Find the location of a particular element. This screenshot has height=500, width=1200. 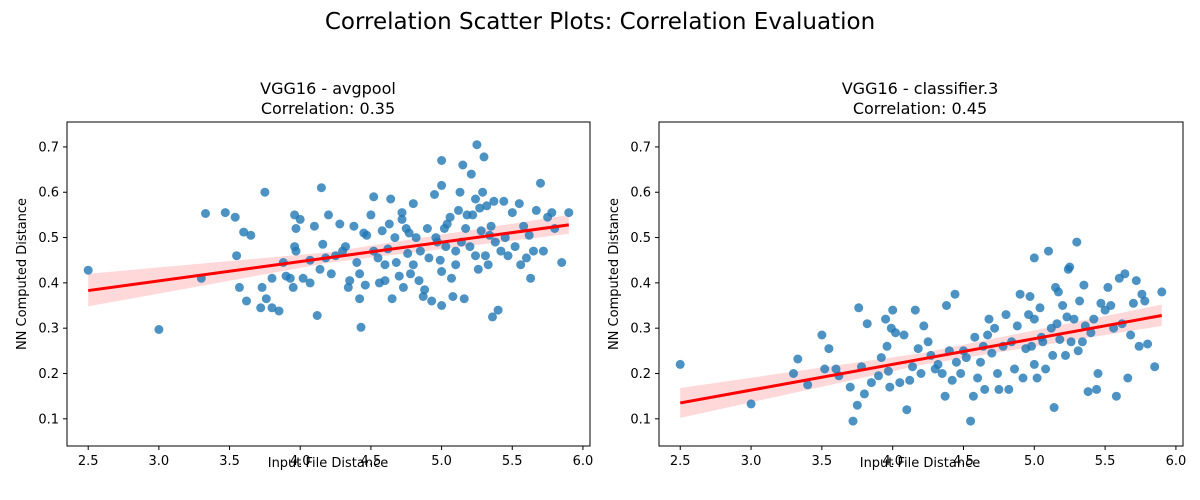

regression-line is located at coordinates (921, 359).